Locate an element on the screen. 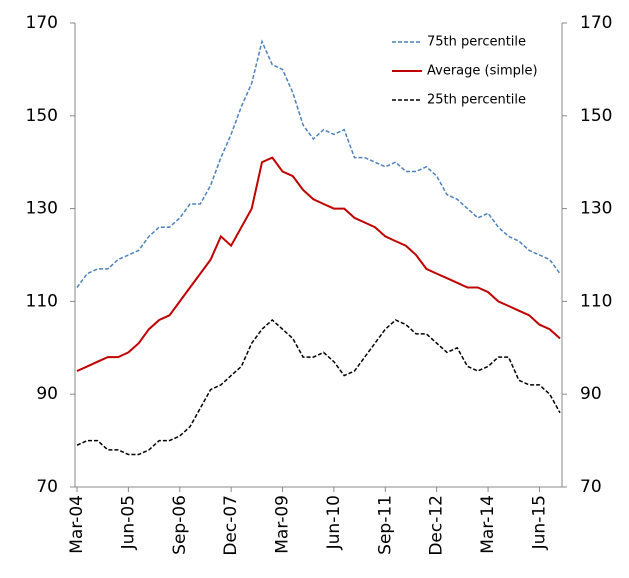 This screenshot has height=578, width=629. y-tick-label: 90 is located at coordinates (47, 394).